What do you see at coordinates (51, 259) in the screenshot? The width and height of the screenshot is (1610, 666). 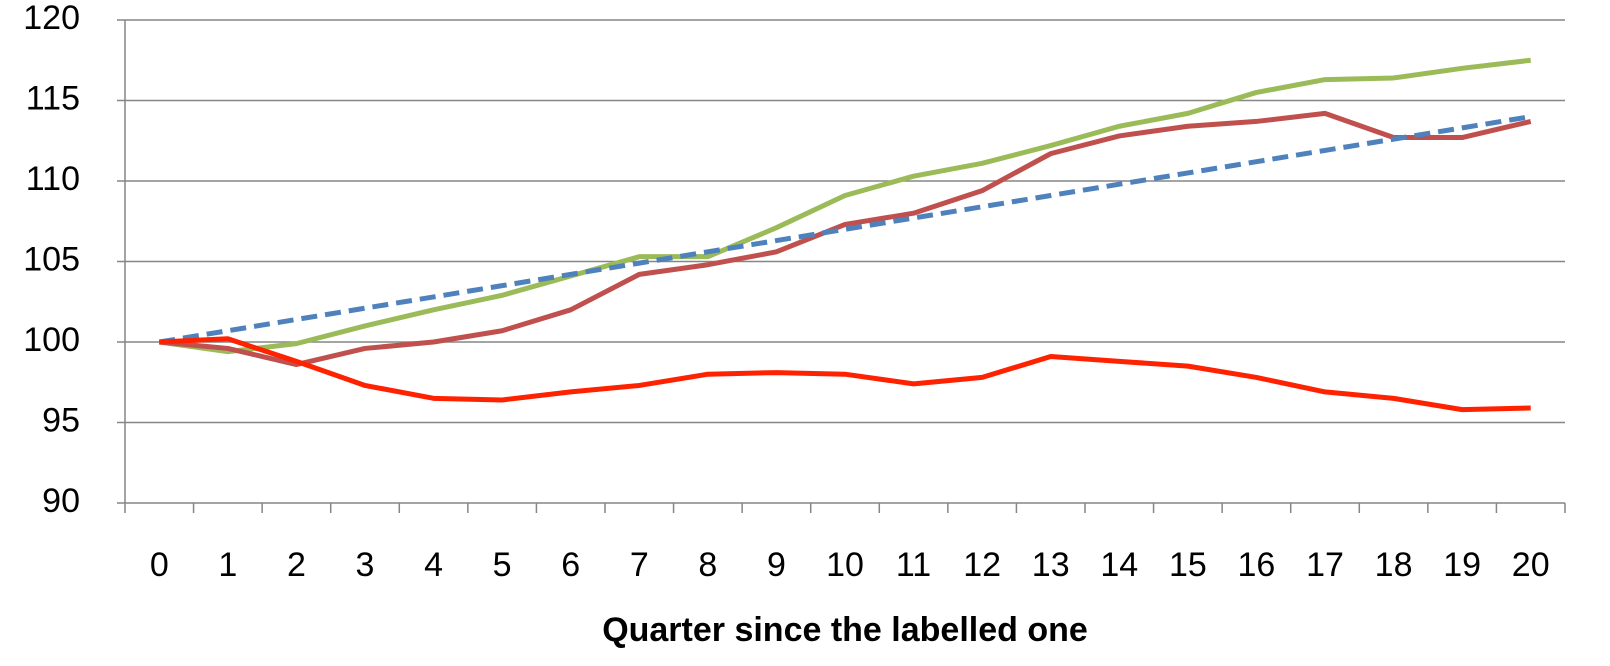 I see `y-tick-label: 105` at bounding box center [51, 259].